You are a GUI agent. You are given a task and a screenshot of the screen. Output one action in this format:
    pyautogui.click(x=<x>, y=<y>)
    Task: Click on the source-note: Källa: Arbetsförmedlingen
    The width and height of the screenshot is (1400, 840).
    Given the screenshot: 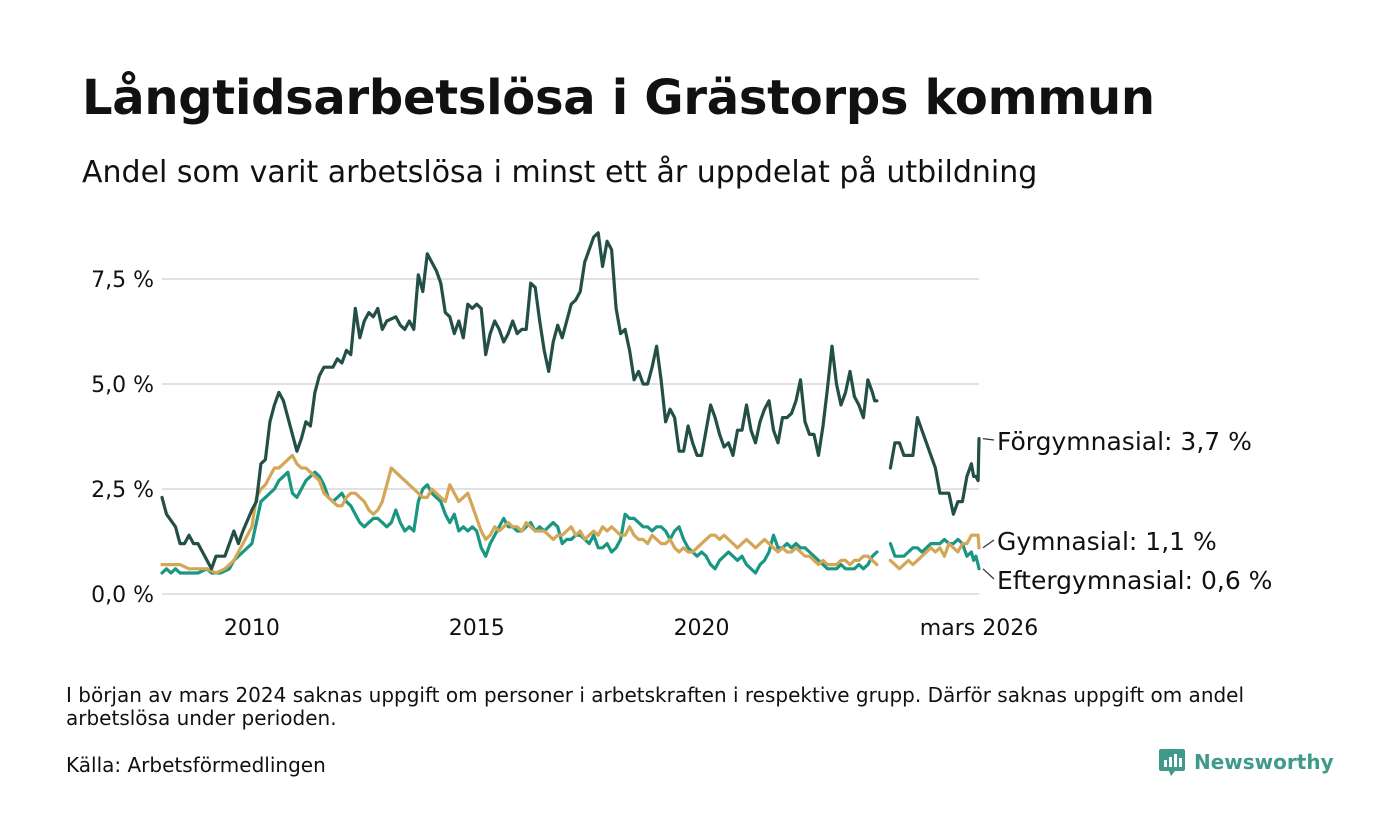 What is the action you would take?
    pyautogui.click(x=196, y=765)
    